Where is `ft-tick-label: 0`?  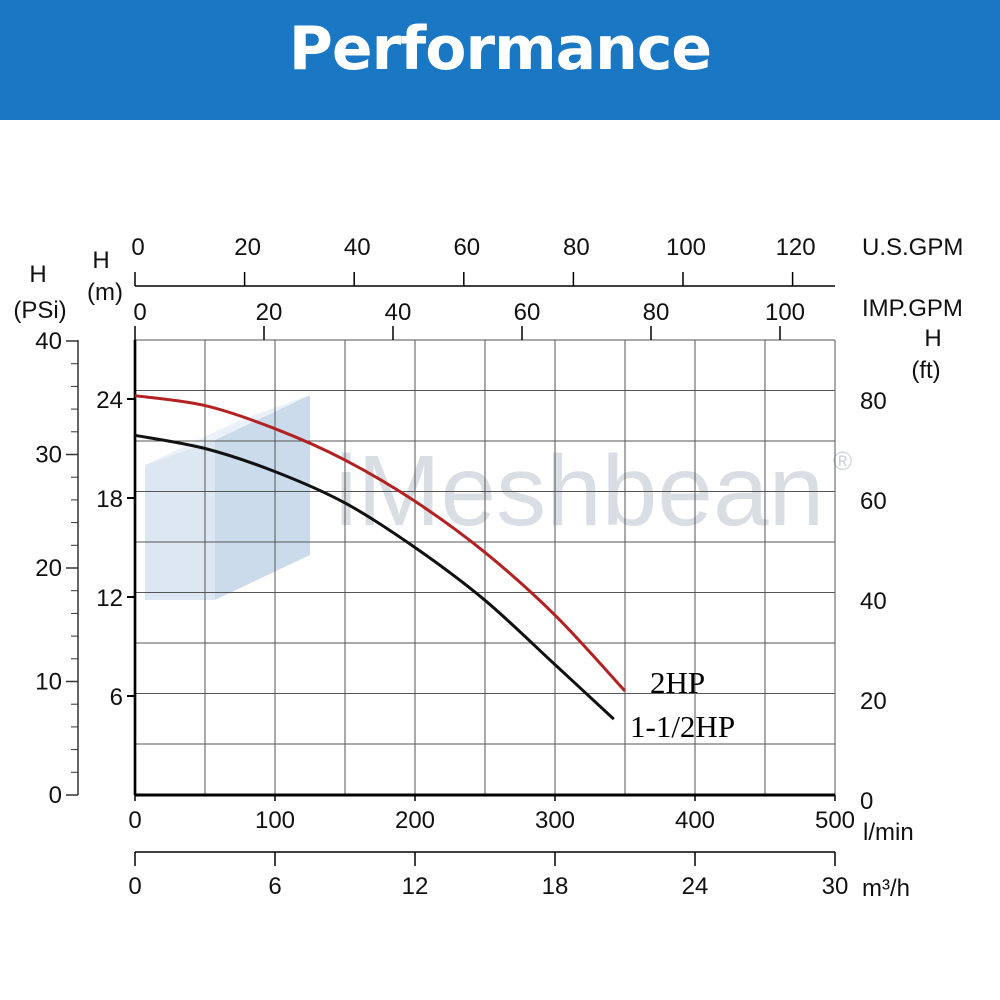 ft-tick-label: 0 is located at coordinates (866, 801).